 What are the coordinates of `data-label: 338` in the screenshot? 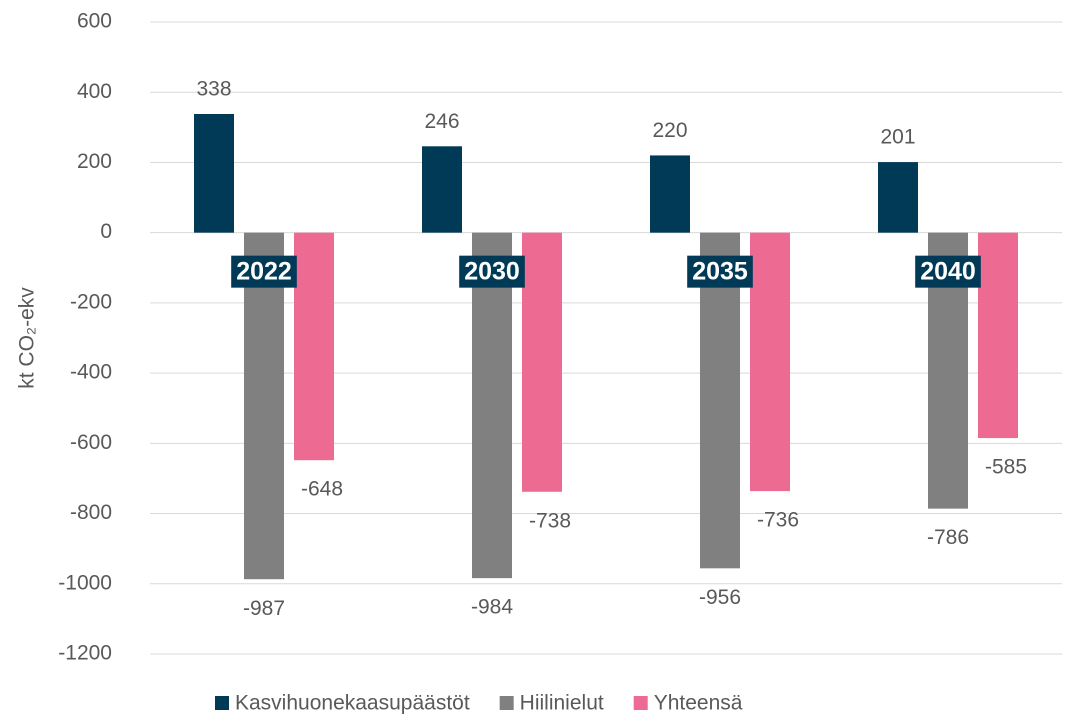 It's located at (213, 89).